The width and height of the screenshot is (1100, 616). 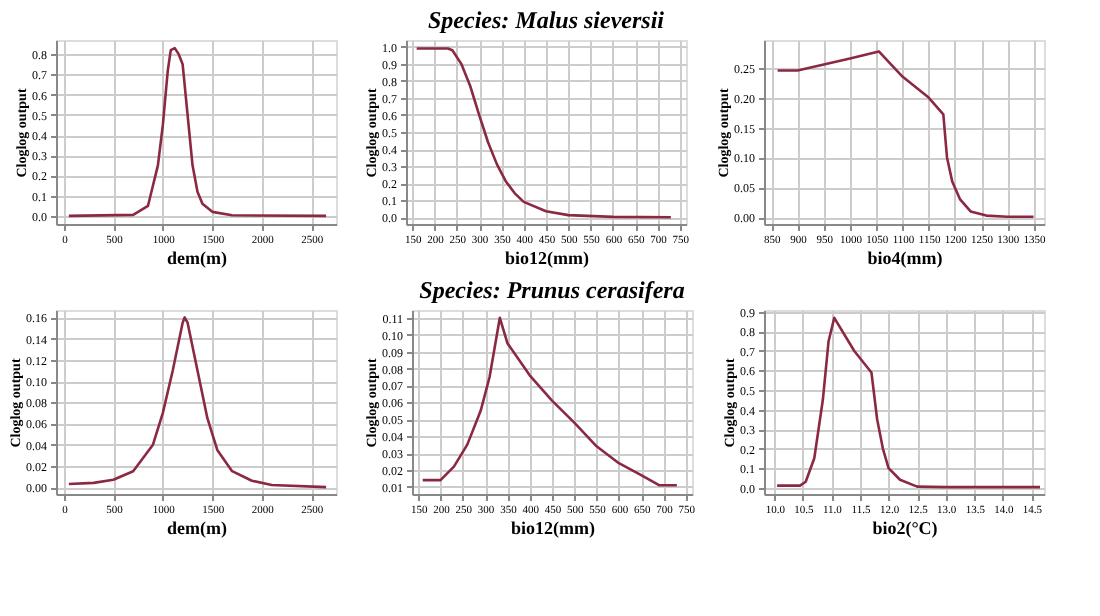 What do you see at coordinates (552, 290) in the screenshot?
I see `chart-title: Species: Prunus cerasifera` at bounding box center [552, 290].